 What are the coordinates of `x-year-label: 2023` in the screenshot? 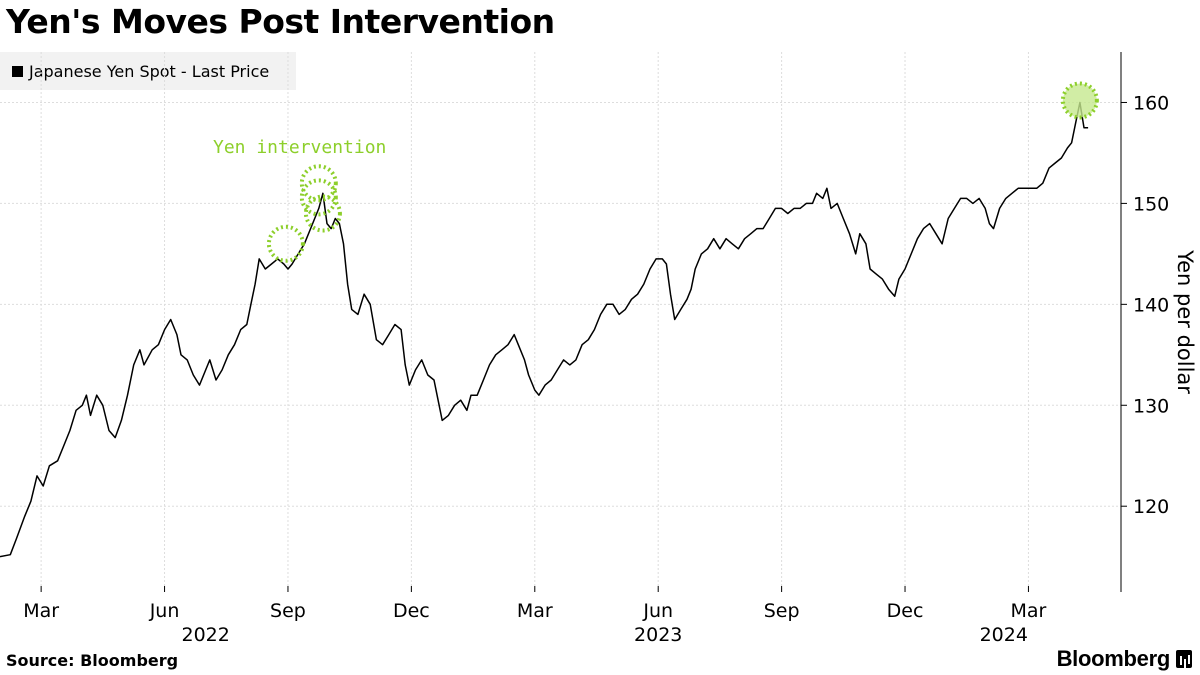 It's located at (658, 635).